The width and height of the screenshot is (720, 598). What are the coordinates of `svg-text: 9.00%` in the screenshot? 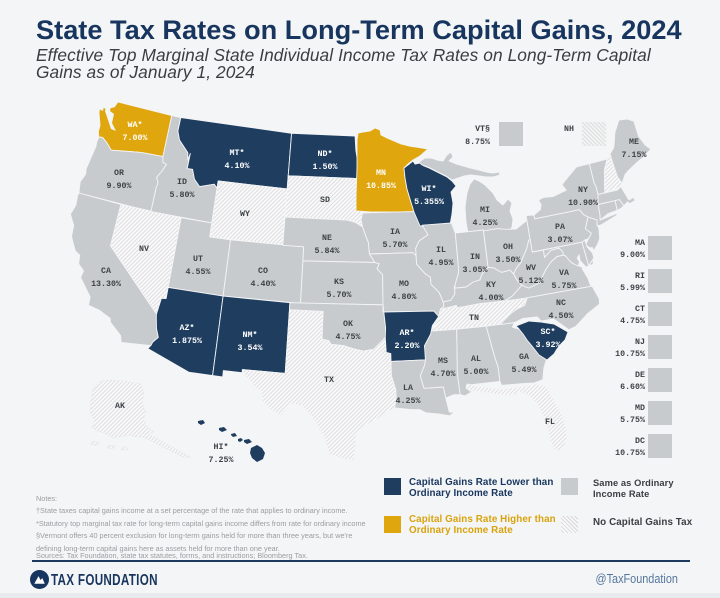 It's located at (632, 255).